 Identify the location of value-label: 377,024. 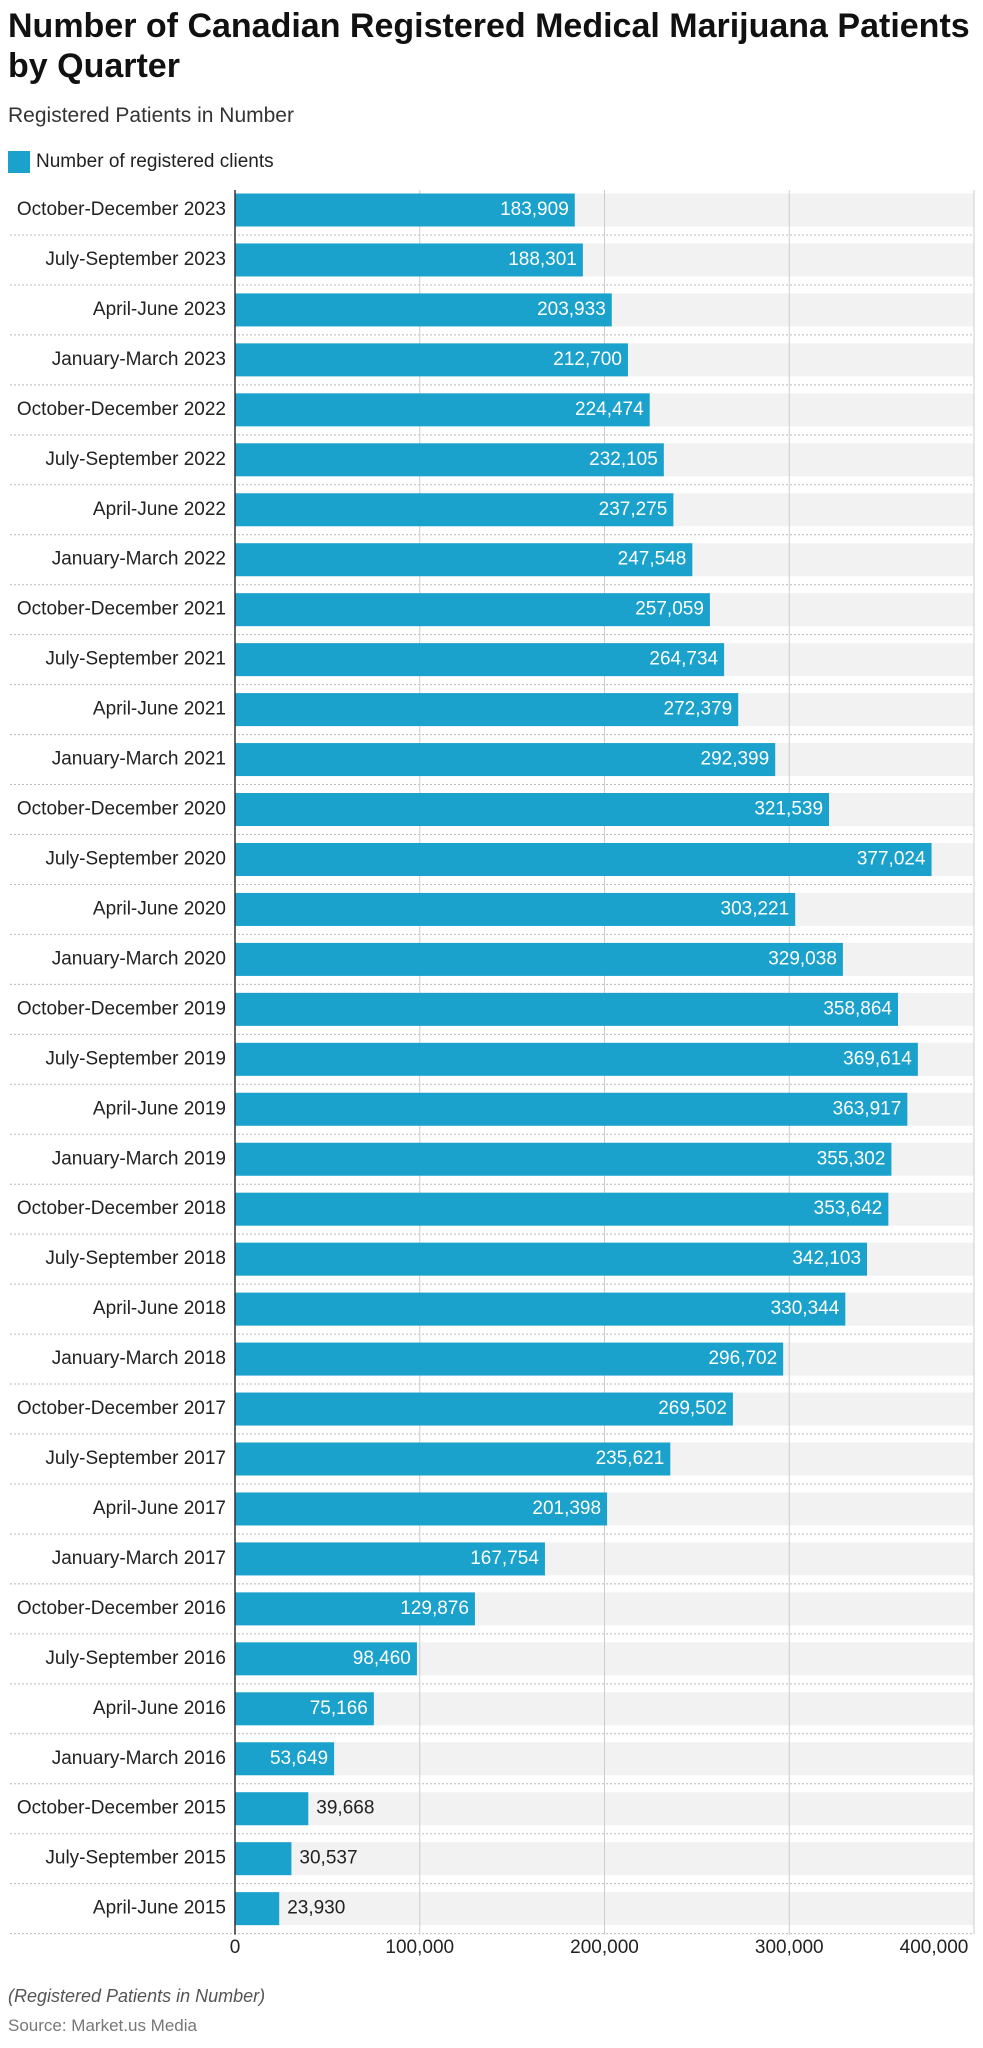
(891, 858).